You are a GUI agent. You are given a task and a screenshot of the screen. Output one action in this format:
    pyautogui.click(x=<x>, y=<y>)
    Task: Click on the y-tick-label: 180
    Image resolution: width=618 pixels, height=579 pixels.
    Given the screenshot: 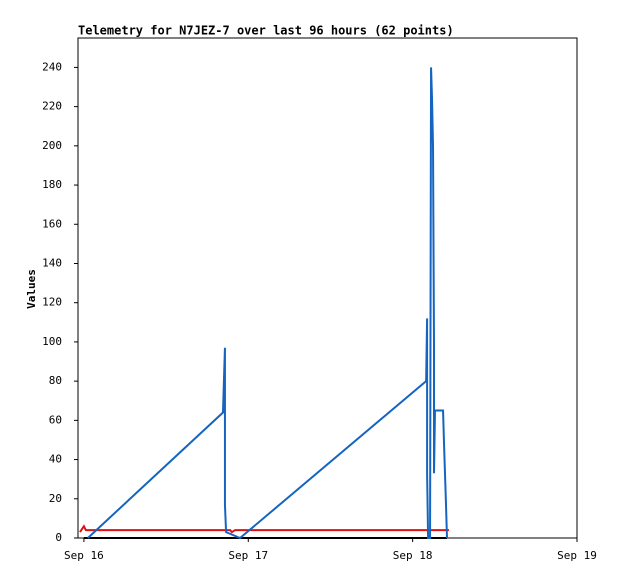 What is the action you would take?
    pyautogui.click(x=52, y=184)
    